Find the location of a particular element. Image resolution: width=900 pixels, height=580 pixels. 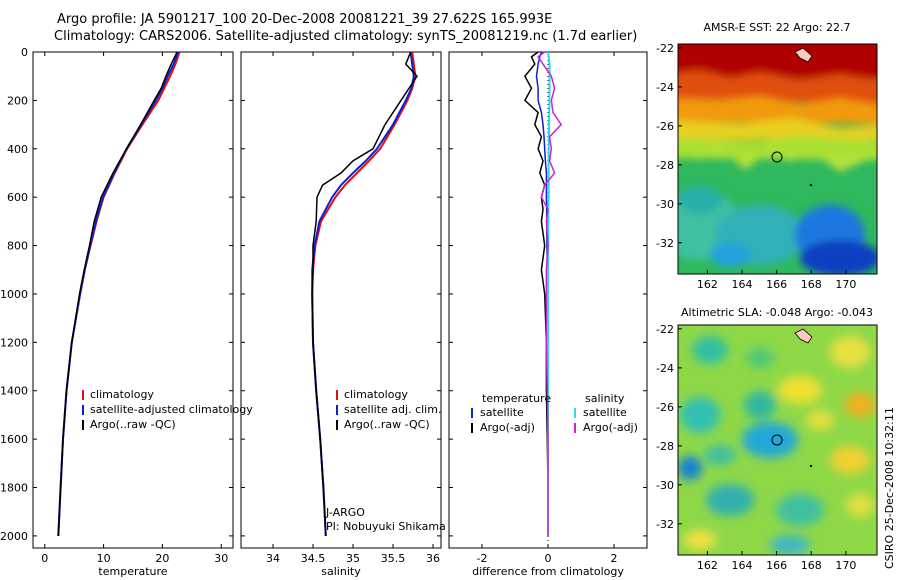

sla-heatmap-field is located at coordinates (777, 440).